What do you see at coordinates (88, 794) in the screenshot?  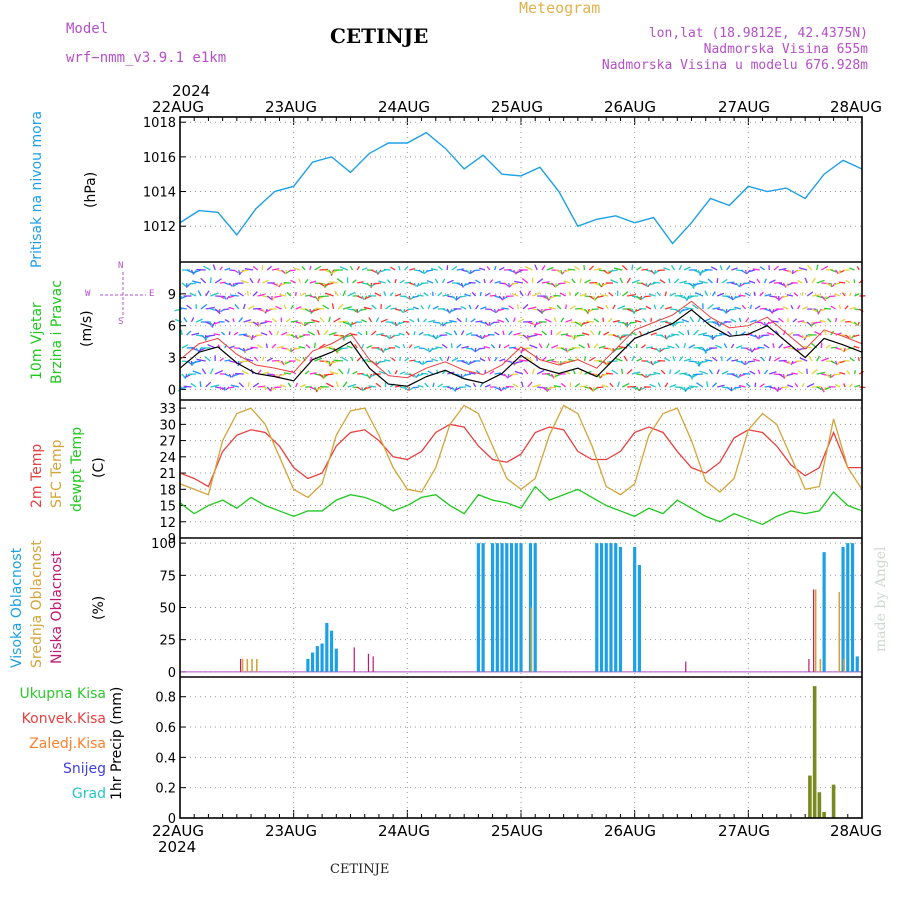 I see `legend-hail: Grad` at bounding box center [88, 794].